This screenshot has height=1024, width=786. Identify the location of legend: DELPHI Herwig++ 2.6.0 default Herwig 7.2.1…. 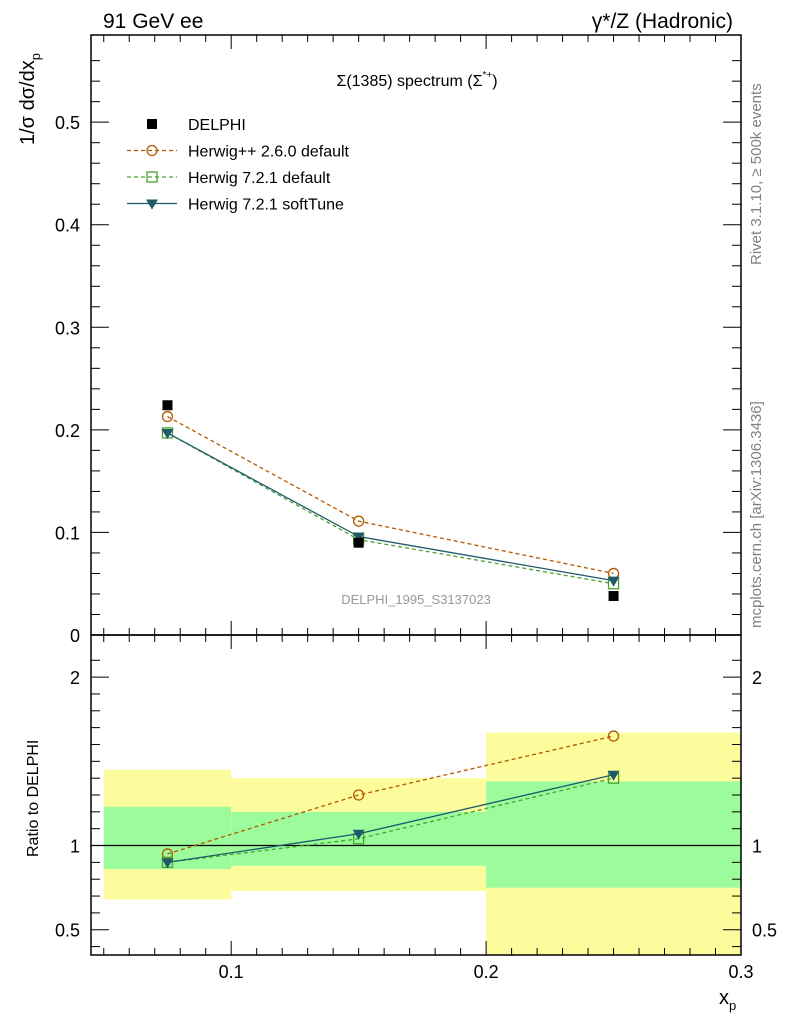
(238, 165).